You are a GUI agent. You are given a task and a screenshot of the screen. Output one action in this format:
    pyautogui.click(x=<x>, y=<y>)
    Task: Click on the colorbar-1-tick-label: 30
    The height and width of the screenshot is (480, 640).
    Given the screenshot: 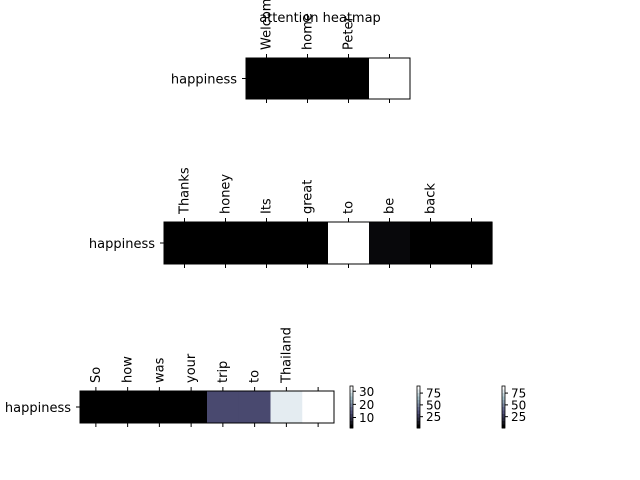 What is the action you would take?
    pyautogui.click(x=366, y=392)
    